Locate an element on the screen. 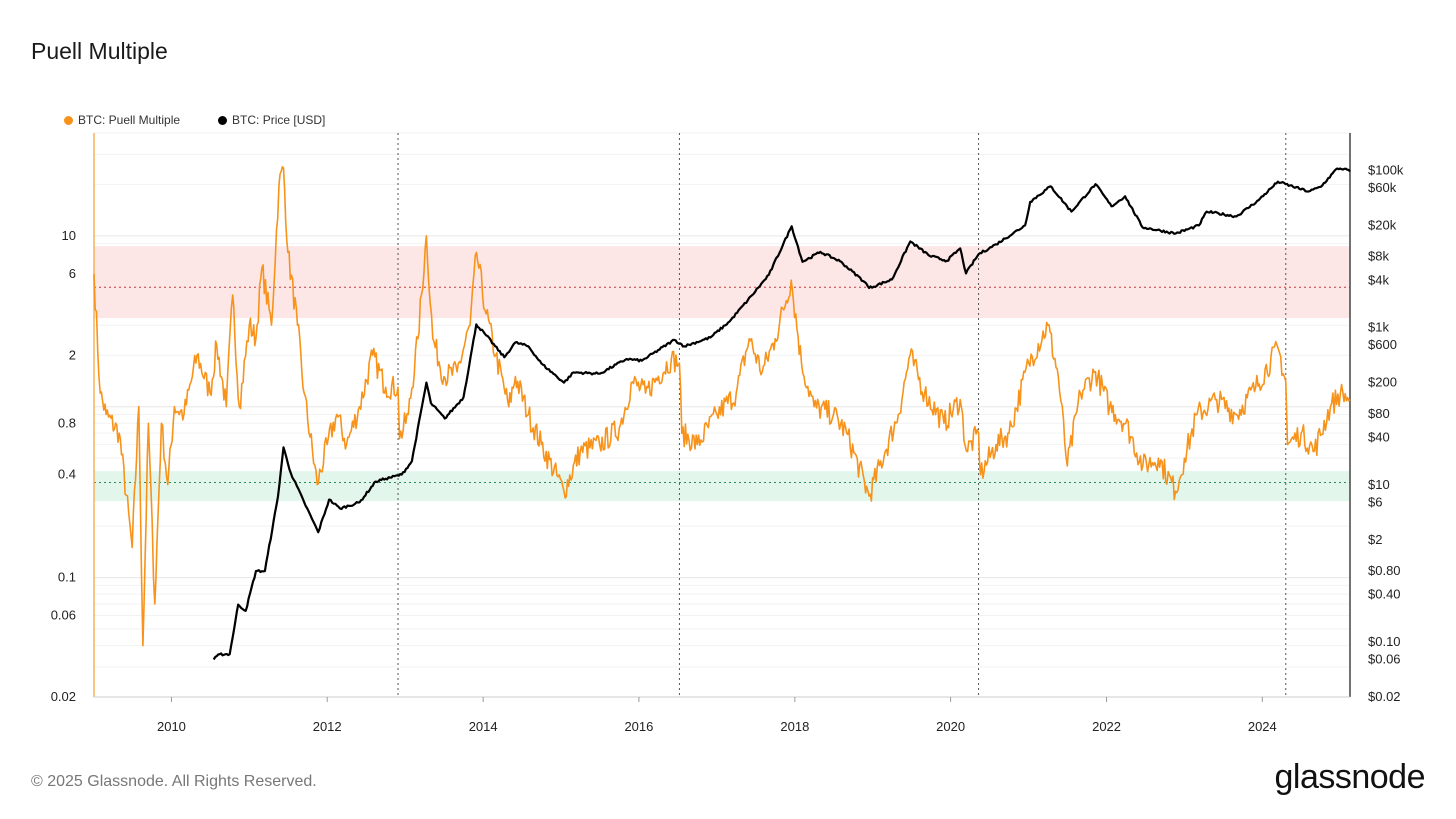 The image size is (1456, 819). x-axis-tick-label: 2020 is located at coordinates (950, 726).